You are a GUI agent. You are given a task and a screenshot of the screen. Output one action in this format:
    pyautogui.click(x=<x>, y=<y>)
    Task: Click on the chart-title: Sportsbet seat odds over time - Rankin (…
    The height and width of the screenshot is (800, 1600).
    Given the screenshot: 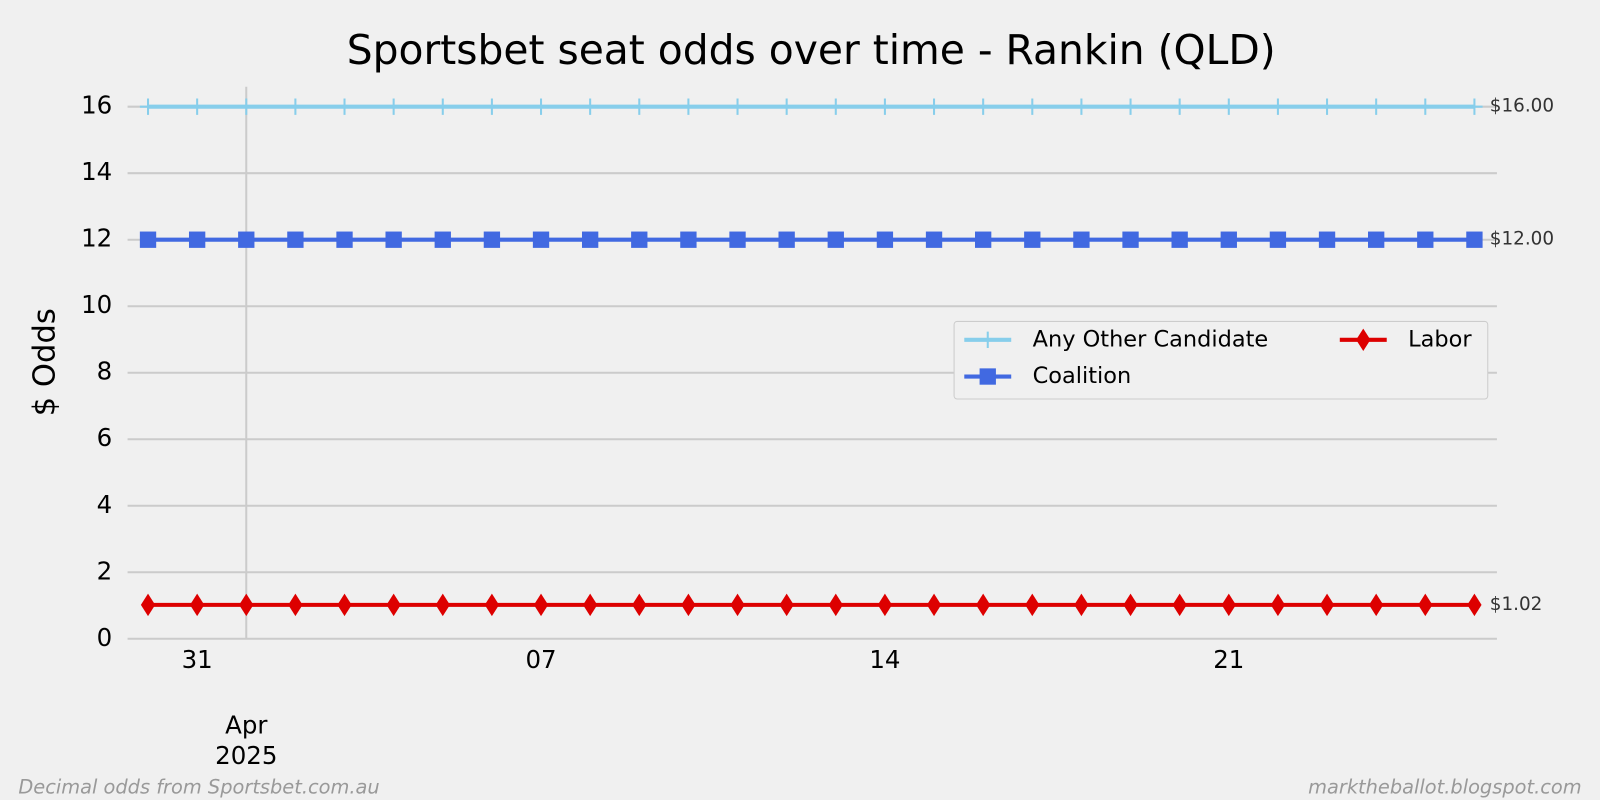 What is the action you would take?
    pyautogui.click(x=811, y=50)
    